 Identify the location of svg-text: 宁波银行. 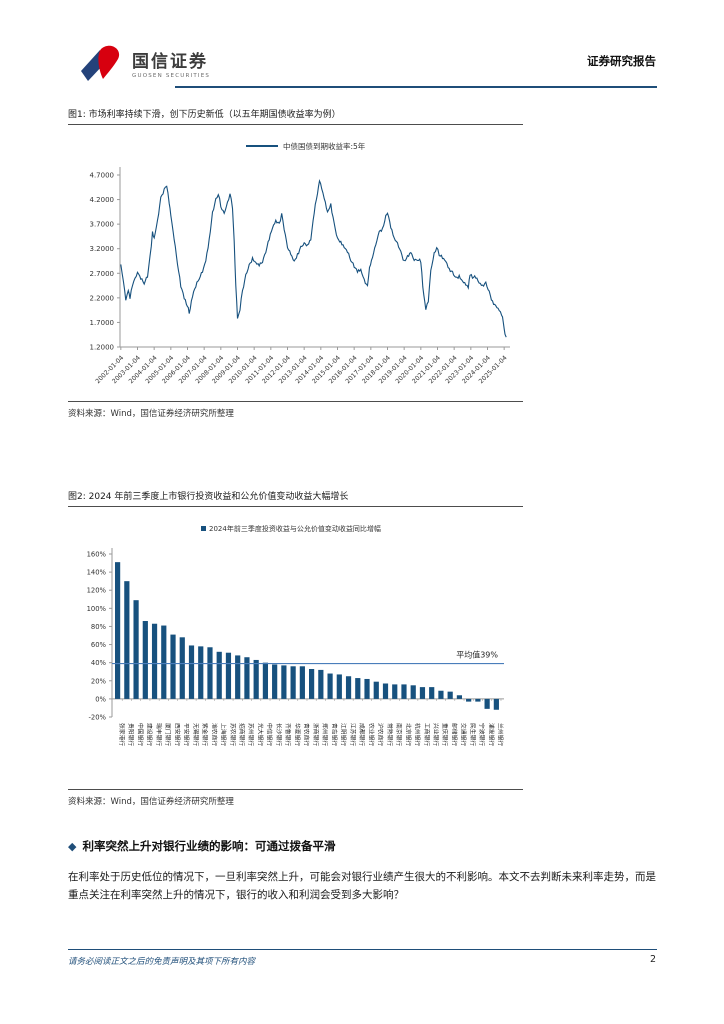
(482, 734).